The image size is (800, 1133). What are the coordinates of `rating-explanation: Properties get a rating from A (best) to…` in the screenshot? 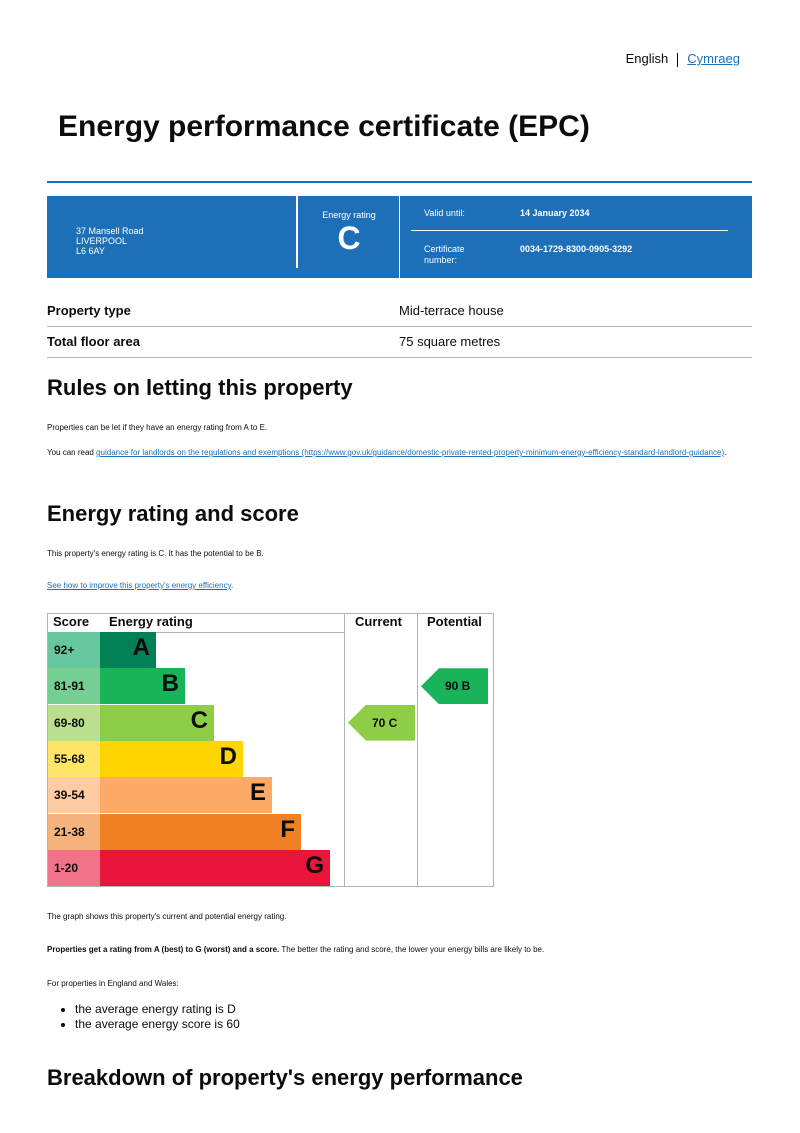 It's located at (296, 949).